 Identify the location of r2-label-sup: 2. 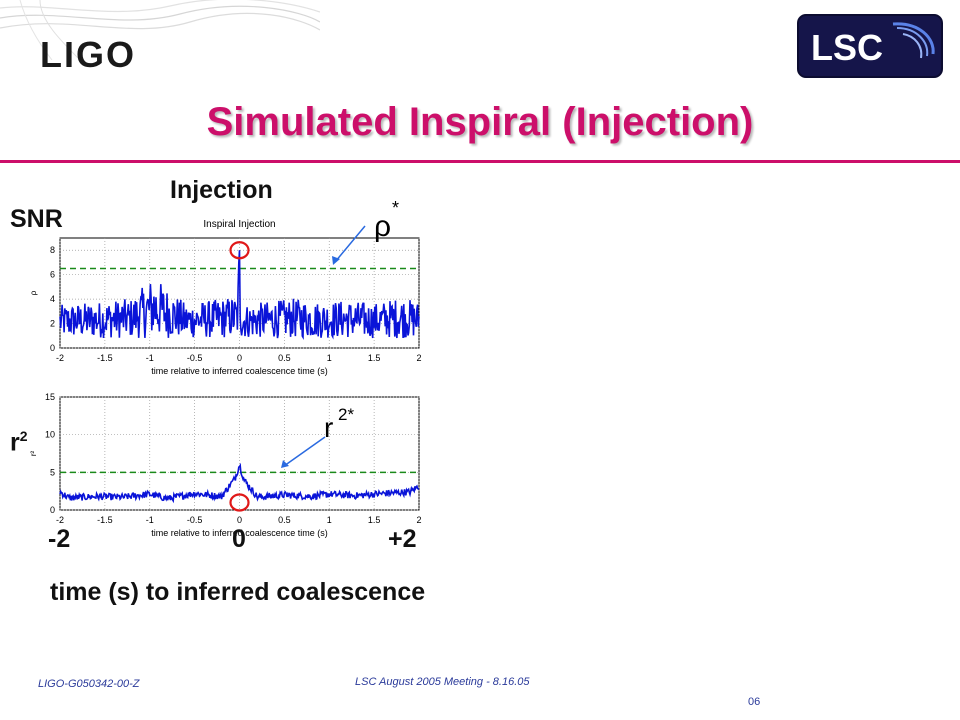
(23, 436).